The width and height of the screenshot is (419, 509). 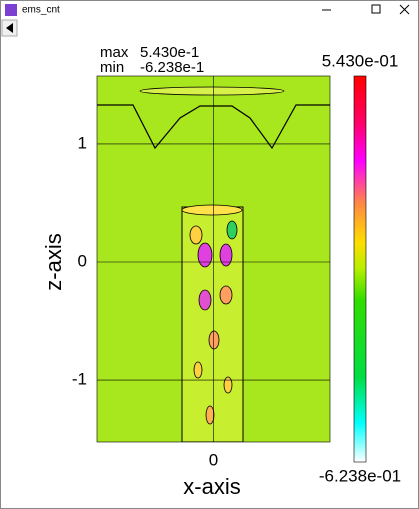 I want to click on surface-outline, so click(x=213, y=127).